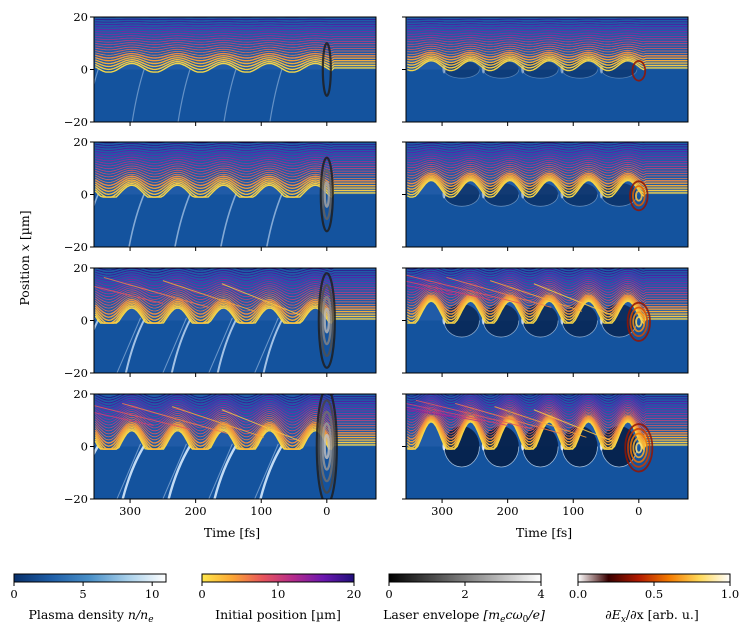  What do you see at coordinates (232, 532) in the screenshot?
I see `x-axis-label-left: Time [fs]` at bounding box center [232, 532].